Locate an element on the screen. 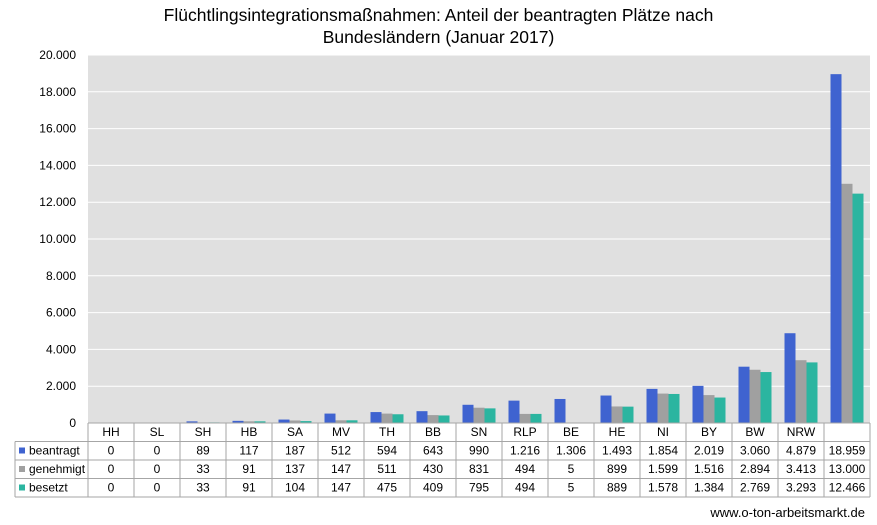  legend-swatch-genehmigt is located at coordinates (22, 469).